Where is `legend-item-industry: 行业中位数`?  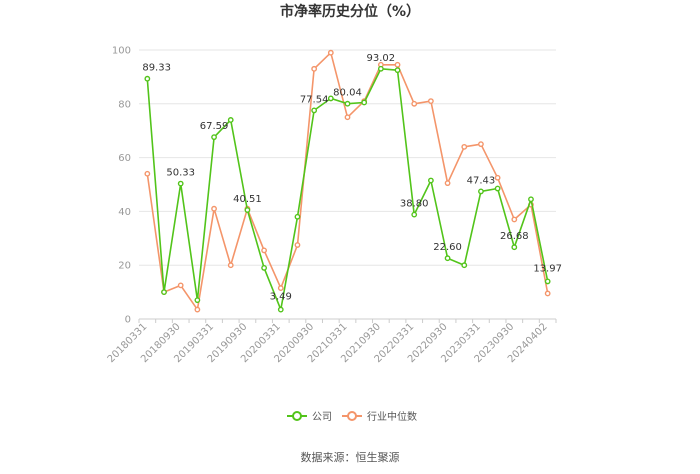
legend-item-industry: 行业中位数 is located at coordinates (379, 416).